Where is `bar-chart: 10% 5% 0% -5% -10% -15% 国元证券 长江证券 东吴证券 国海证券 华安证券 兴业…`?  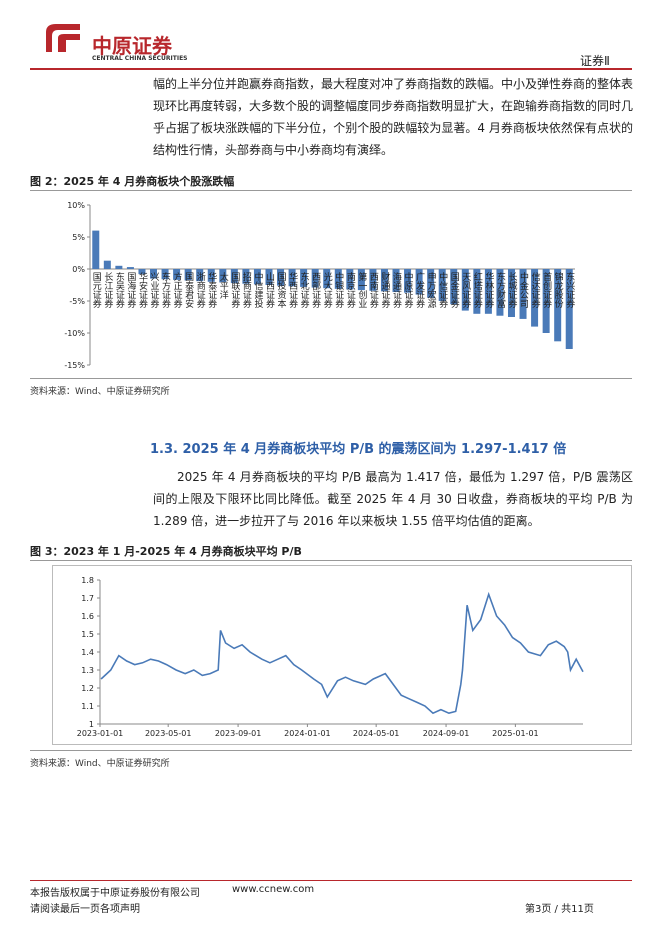
bar-chart: 10% 5% 0% -5% -10% -15% 国元证券 长江证券 东吴证券 国海证券 华安证券 兴业… is located at coordinates (319, 285).